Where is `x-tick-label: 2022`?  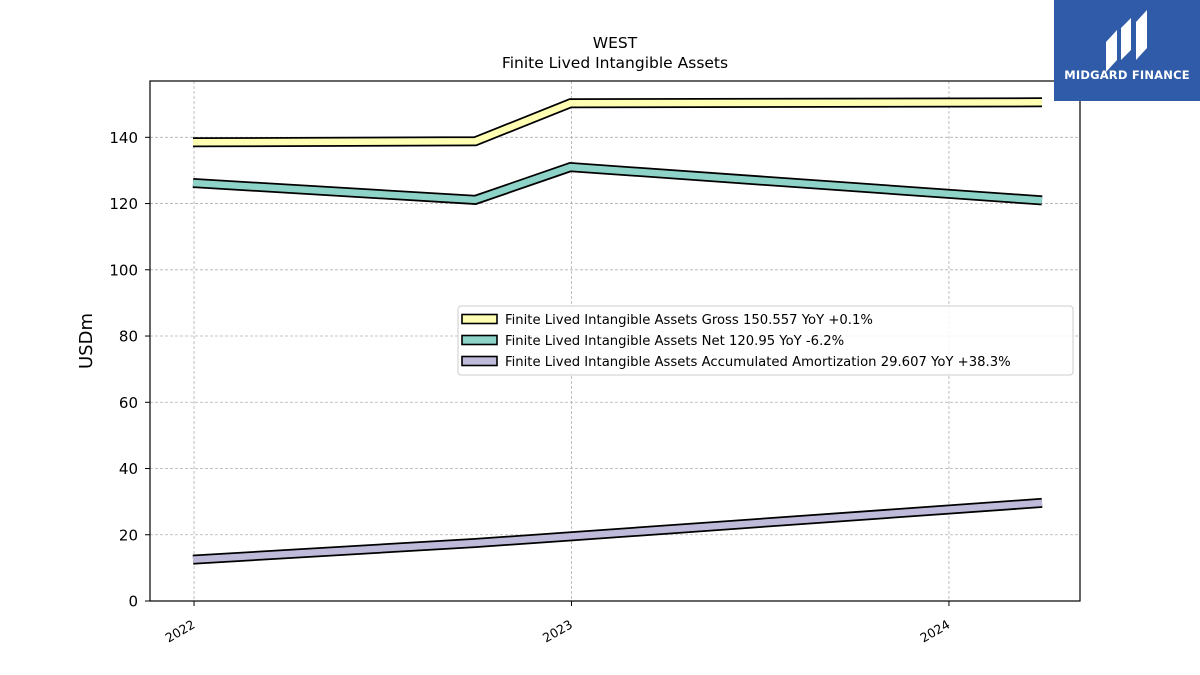 x-tick-label: 2022 is located at coordinates (179, 631).